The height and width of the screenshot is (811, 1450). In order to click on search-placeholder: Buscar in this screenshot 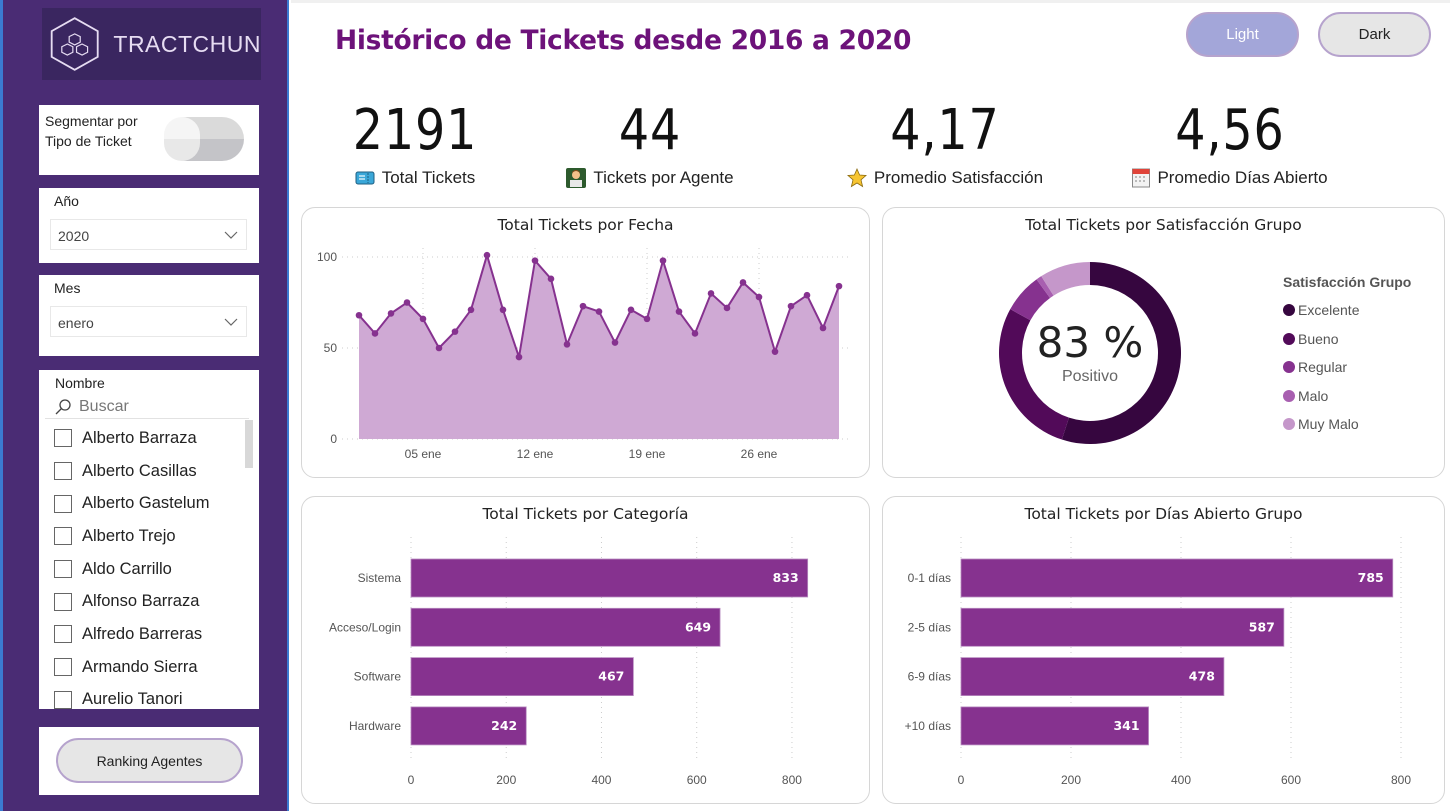, I will do `click(104, 406)`.